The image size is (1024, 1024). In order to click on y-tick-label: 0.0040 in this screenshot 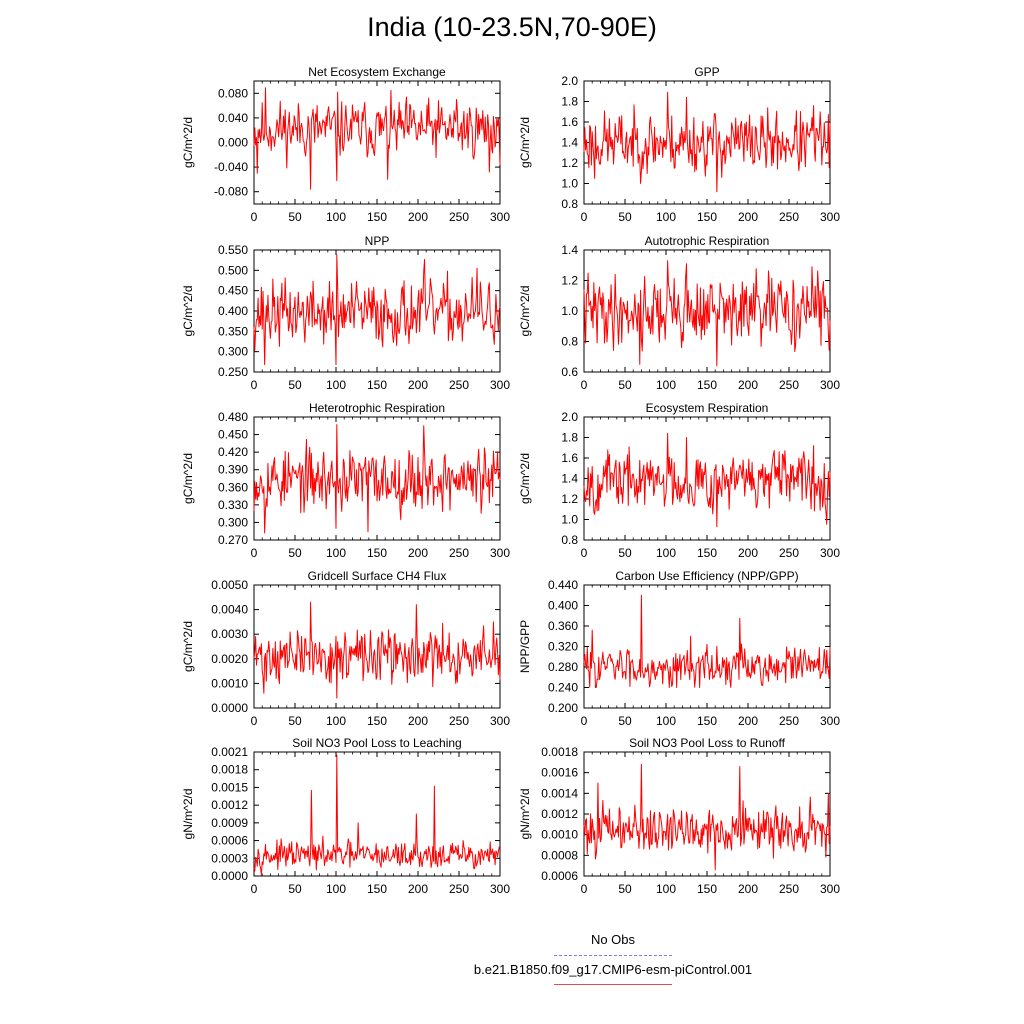, I will do `click(229, 610)`.